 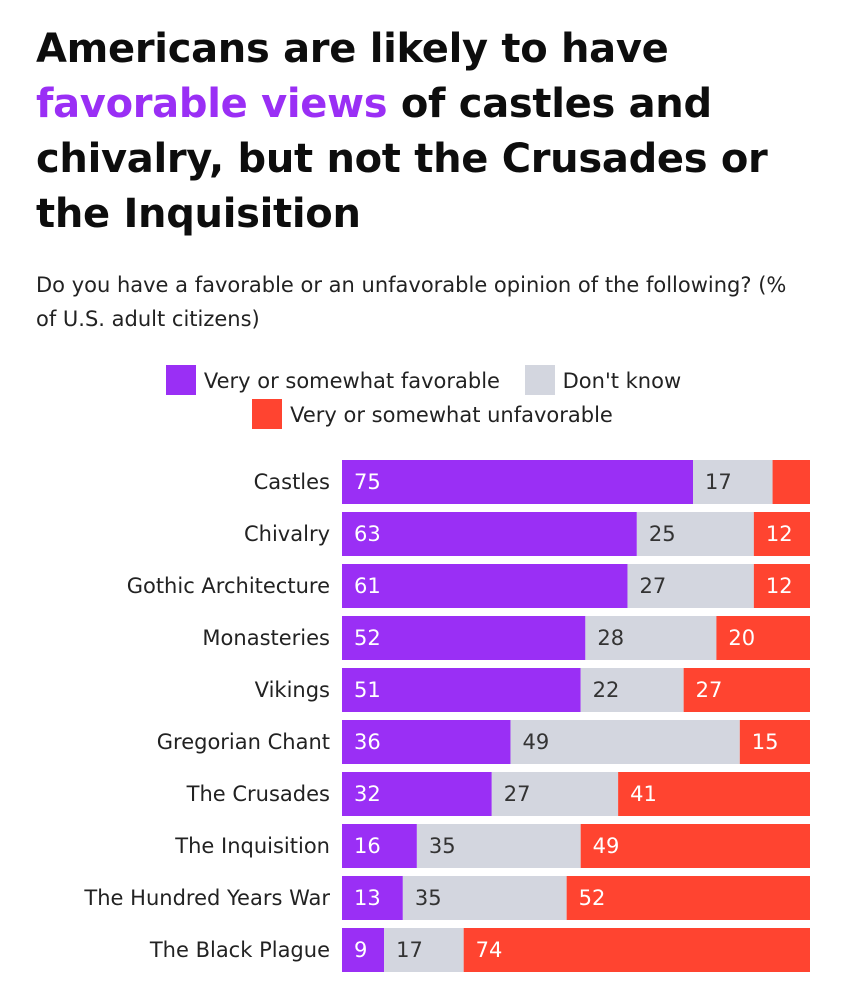 I want to click on value-label-the-hundred-years-war-unfavorable: 52, so click(x=592, y=898).